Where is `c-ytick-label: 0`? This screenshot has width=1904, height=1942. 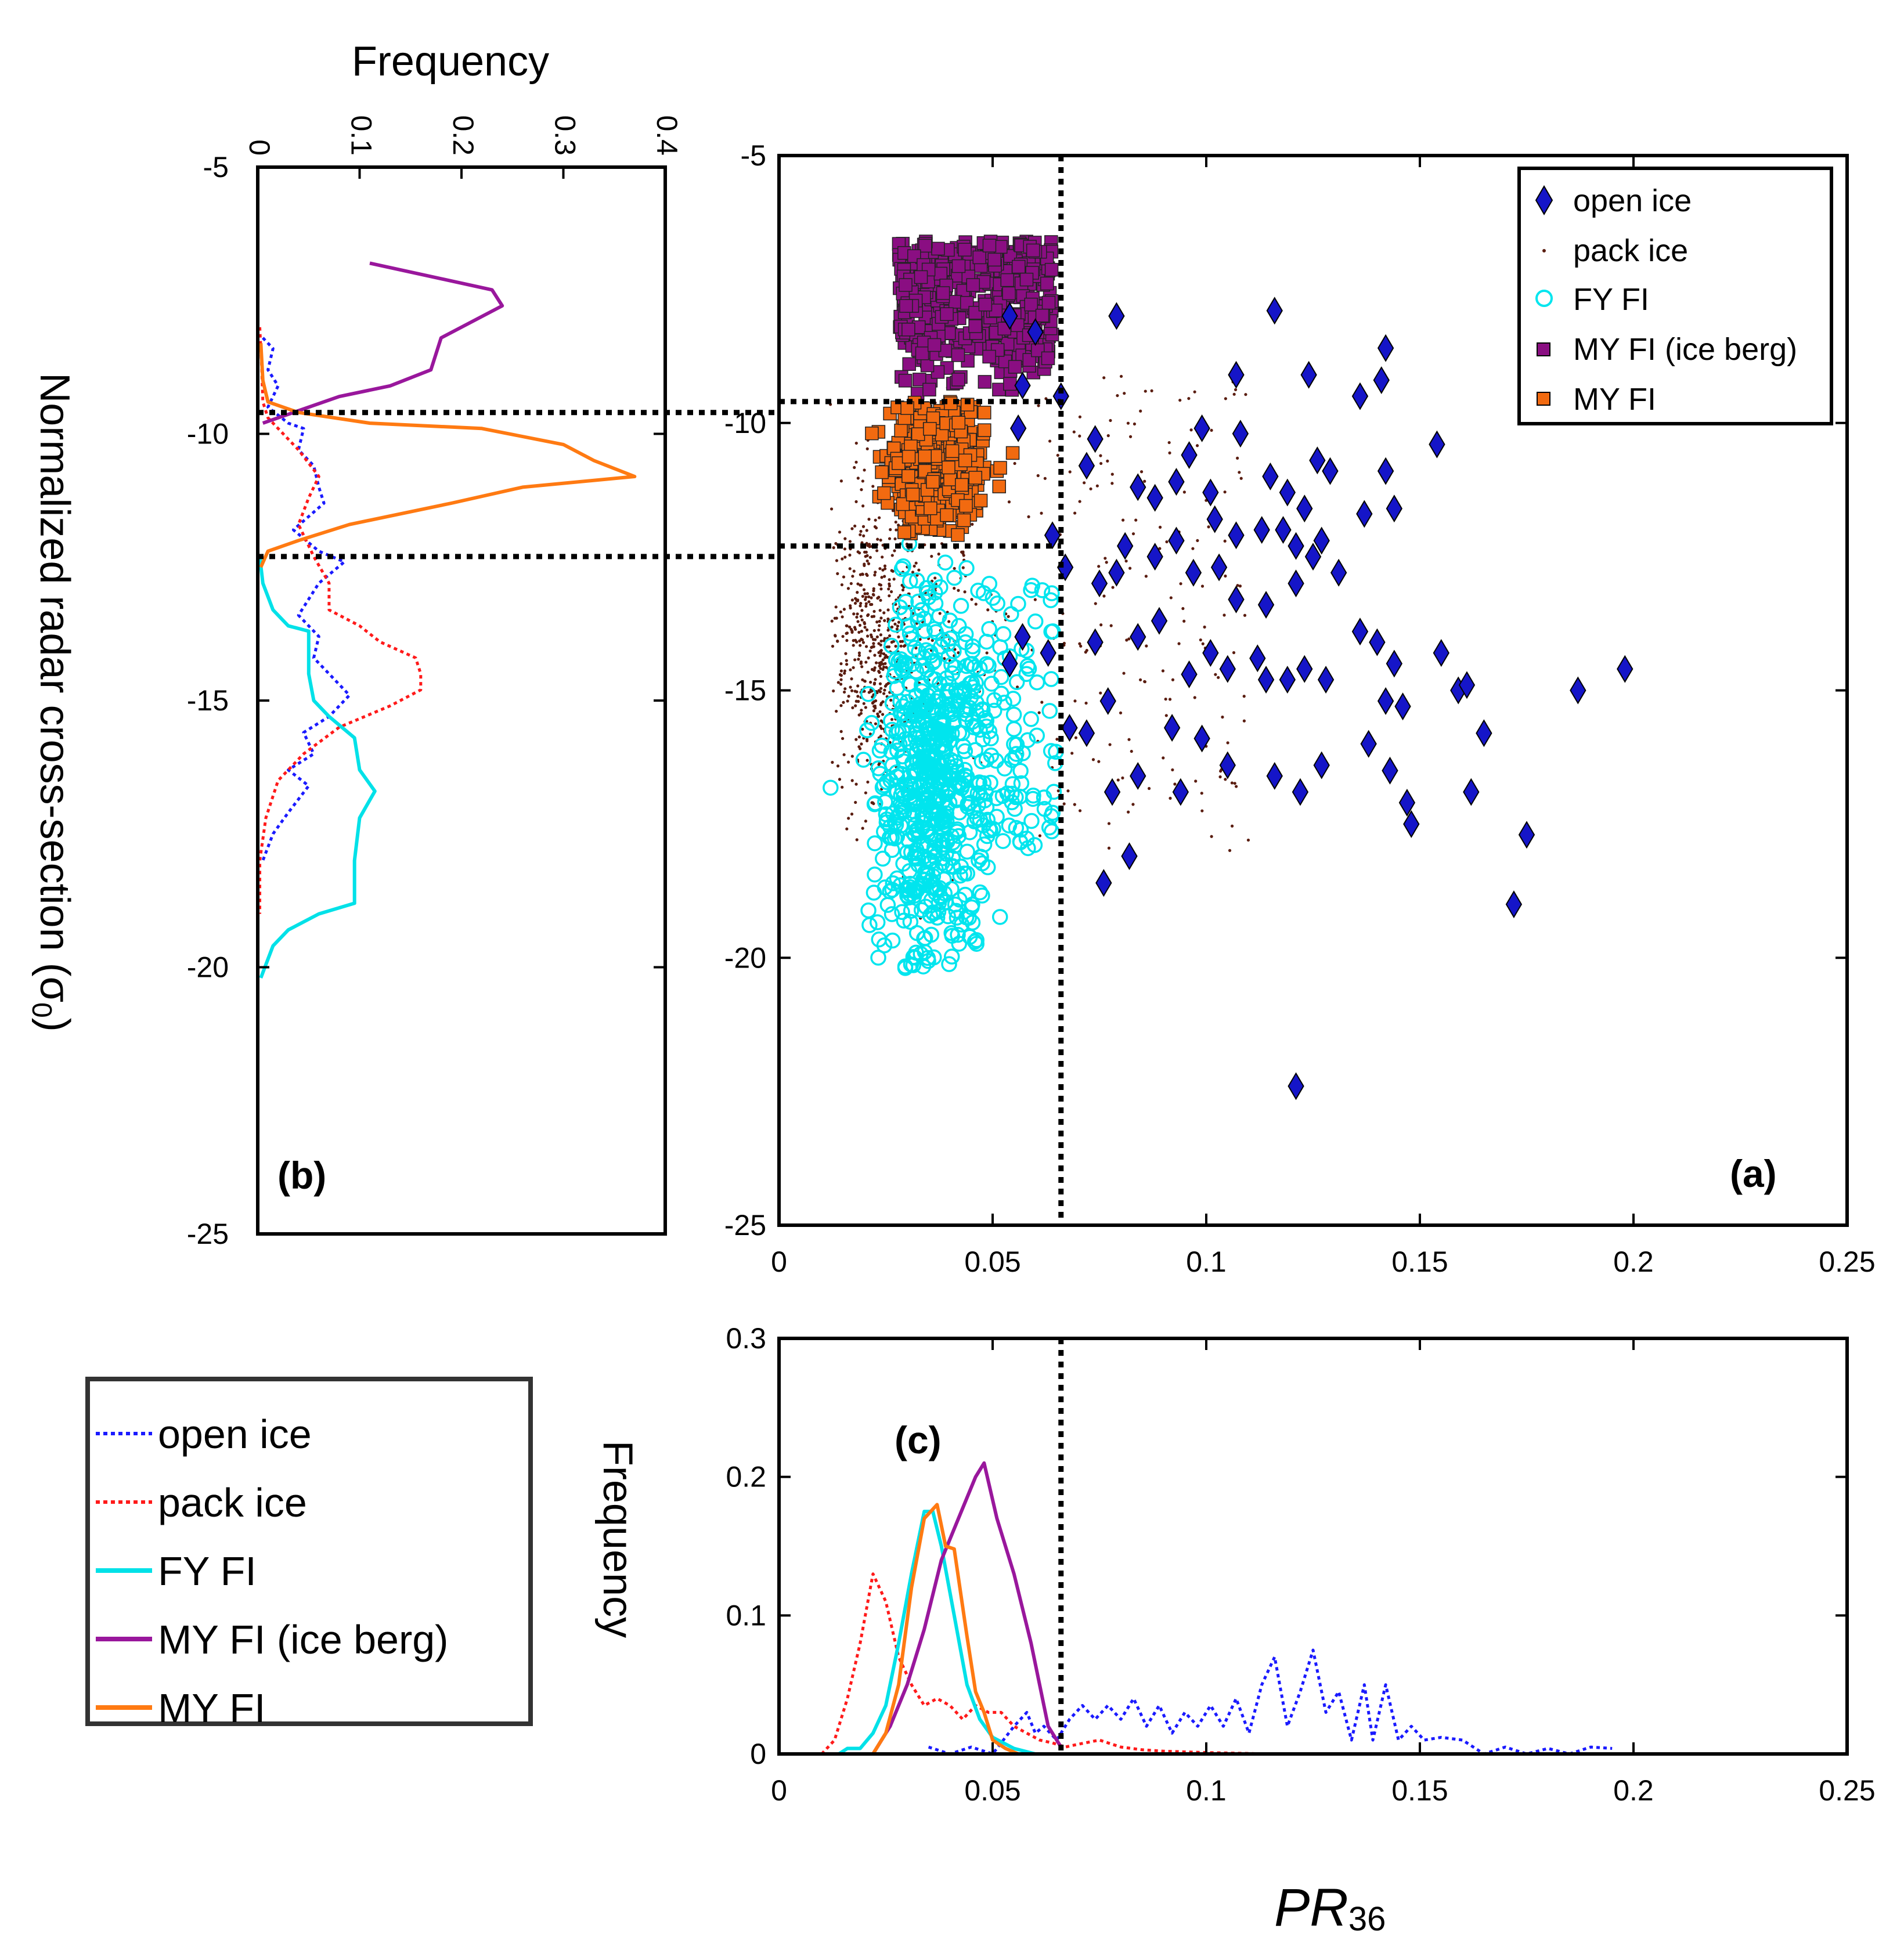
c-ytick-label: 0 is located at coordinates (758, 1754).